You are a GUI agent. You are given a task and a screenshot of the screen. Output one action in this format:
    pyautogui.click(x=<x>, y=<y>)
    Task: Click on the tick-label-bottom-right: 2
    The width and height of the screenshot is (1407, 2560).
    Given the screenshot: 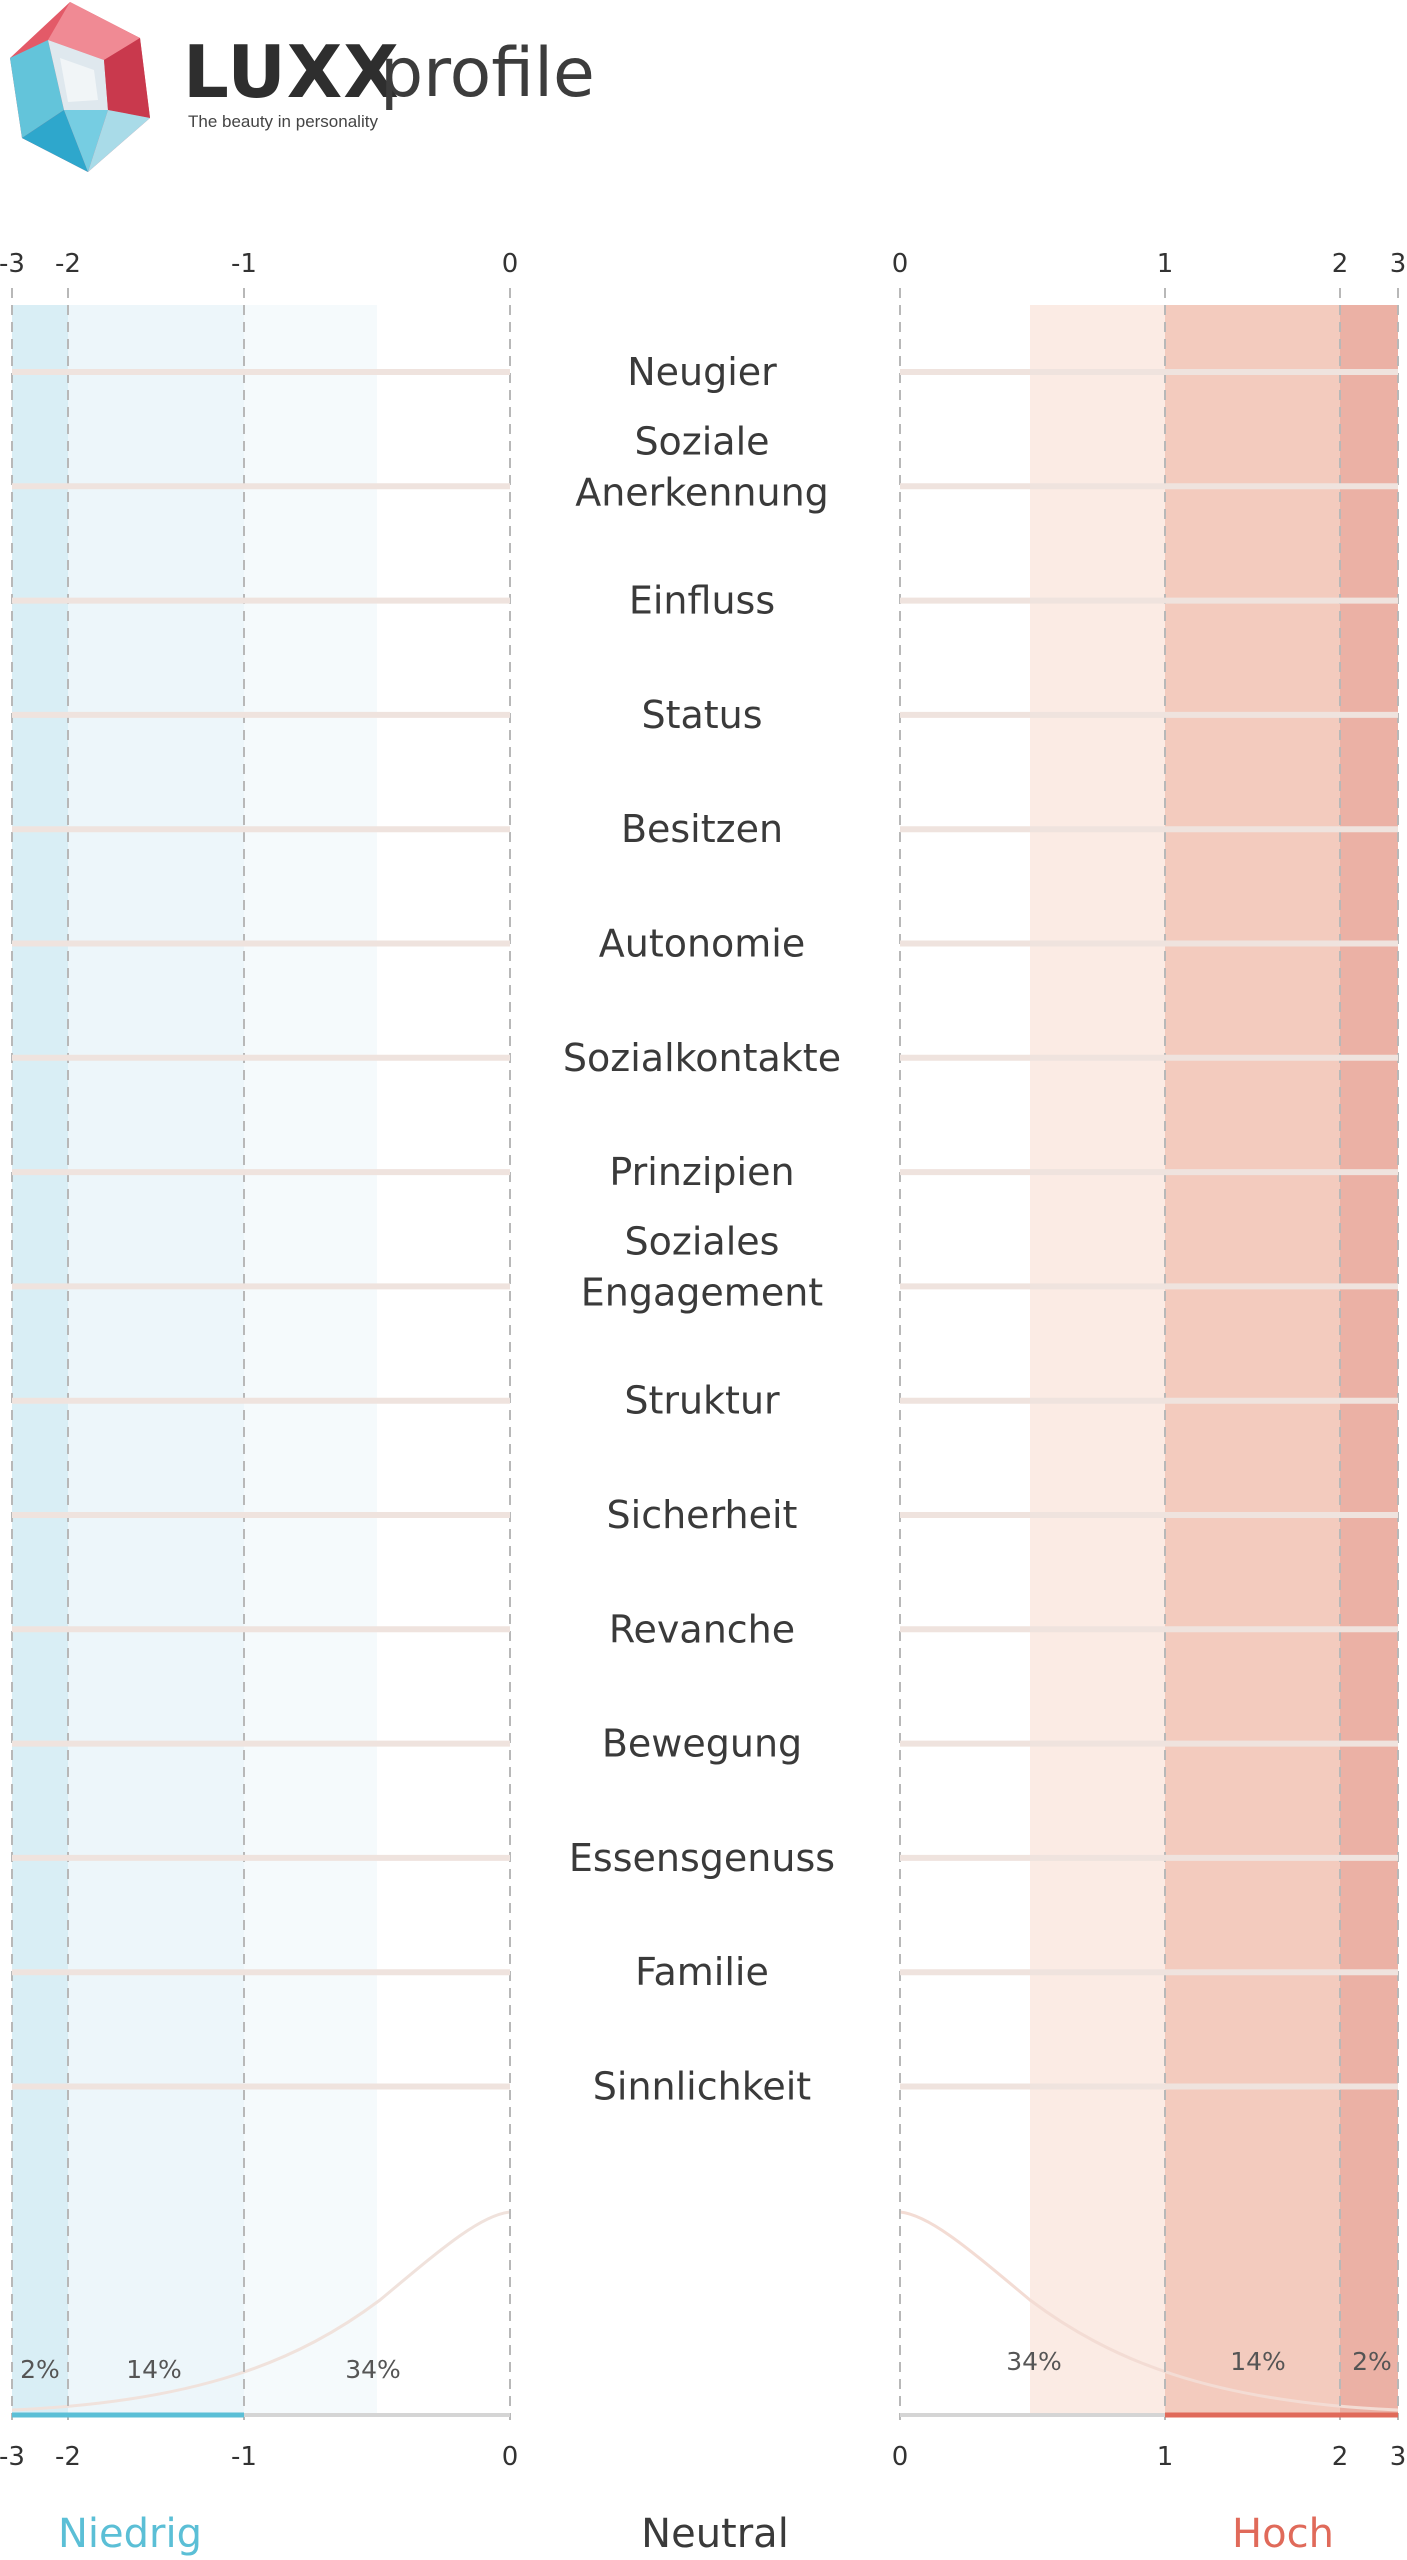 What is the action you would take?
    pyautogui.click(x=1340, y=2457)
    